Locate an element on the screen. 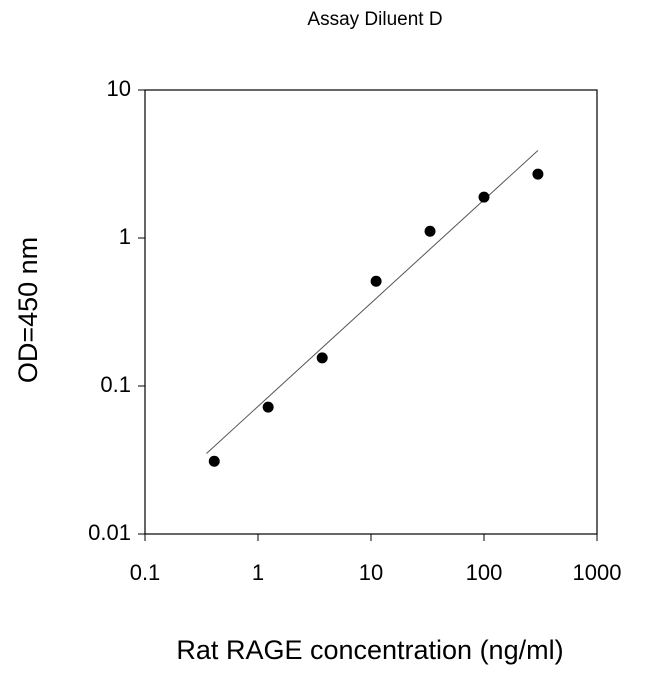 The image size is (650, 674). x-axis-label: Rat RAGE concentration (ng/ml) is located at coordinates (369, 650).